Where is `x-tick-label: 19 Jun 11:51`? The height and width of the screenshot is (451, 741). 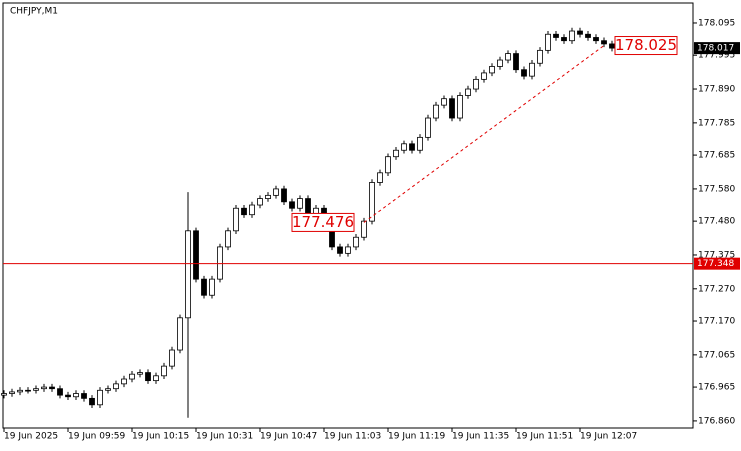
x-tick-label: 19 Jun 11:51 is located at coordinates (544, 437).